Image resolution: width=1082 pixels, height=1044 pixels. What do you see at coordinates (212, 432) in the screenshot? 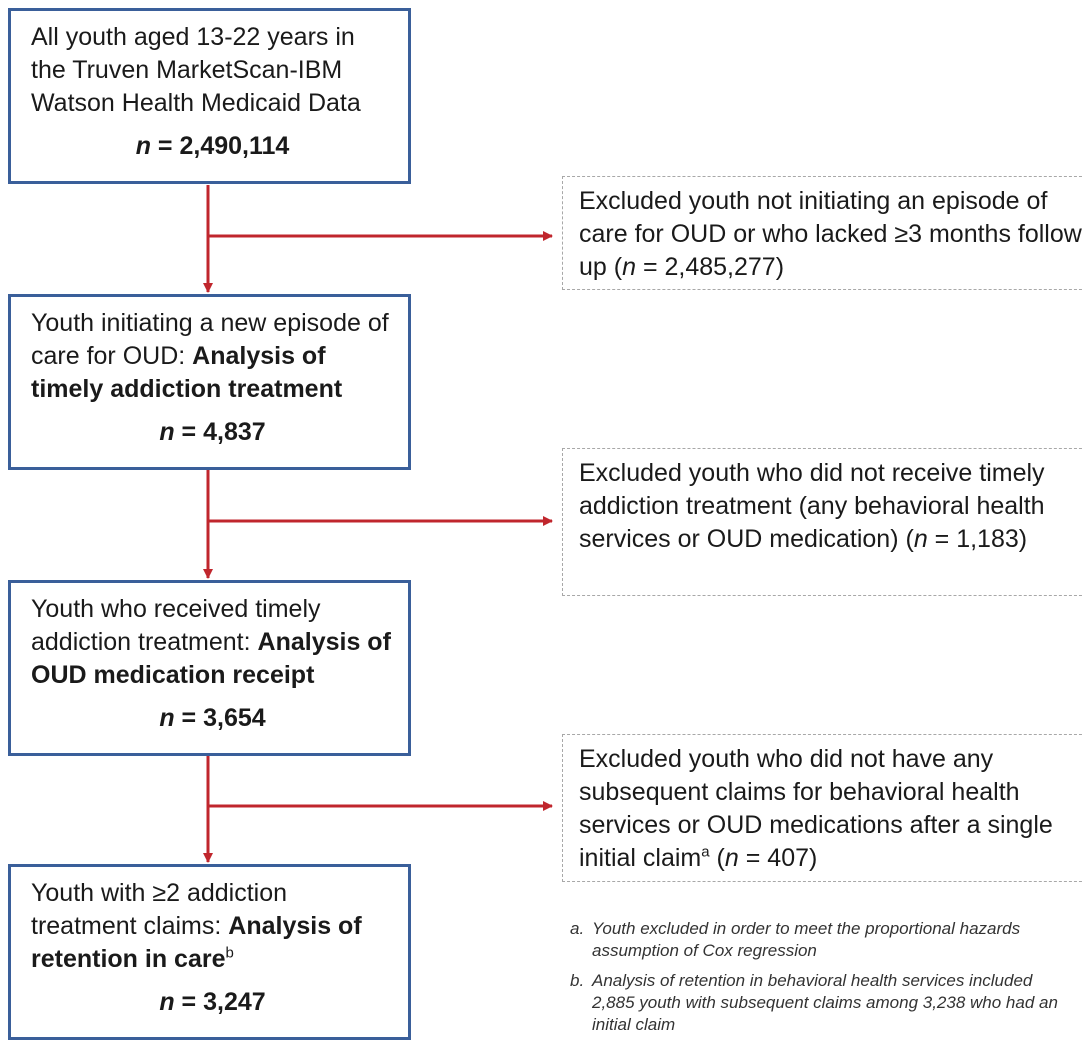
I see `box-count: n = 4,837` at bounding box center [212, 432].